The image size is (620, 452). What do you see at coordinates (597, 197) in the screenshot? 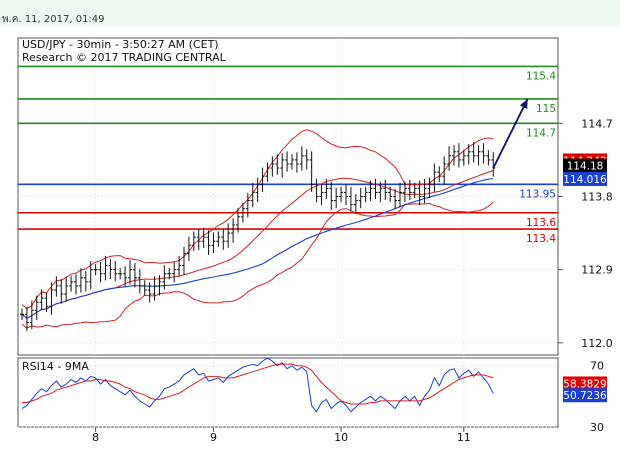
I see `y-tick-label: 113.8` at bounding box center [597, 197].